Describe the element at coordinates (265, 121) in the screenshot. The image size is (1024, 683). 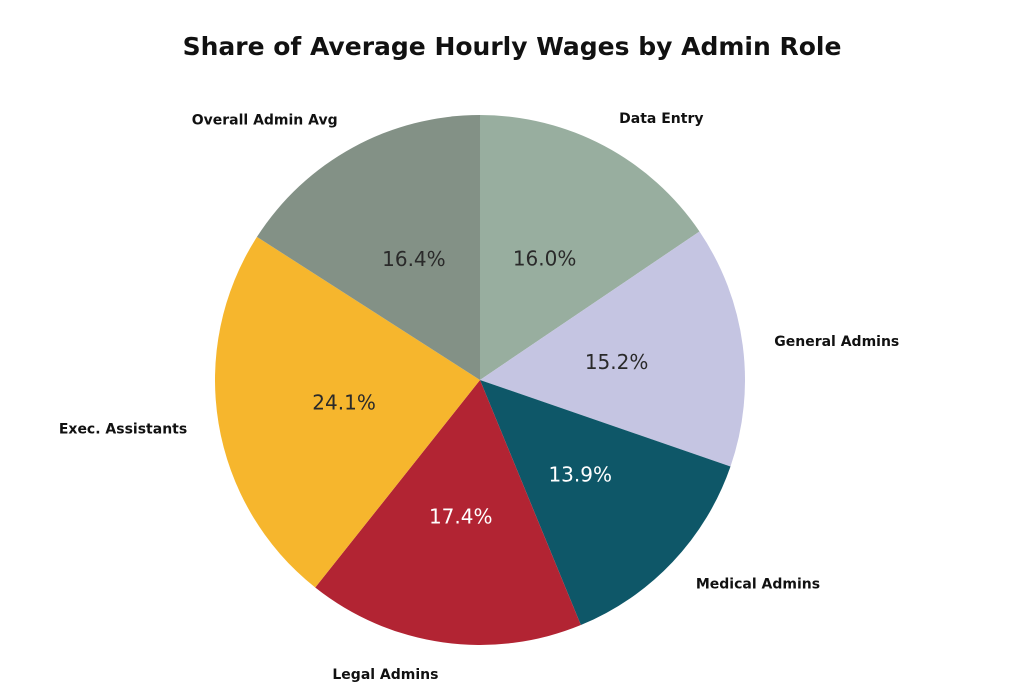
I see `slice-label-overall-admin-avg: Overall Admin Avg` at that location.